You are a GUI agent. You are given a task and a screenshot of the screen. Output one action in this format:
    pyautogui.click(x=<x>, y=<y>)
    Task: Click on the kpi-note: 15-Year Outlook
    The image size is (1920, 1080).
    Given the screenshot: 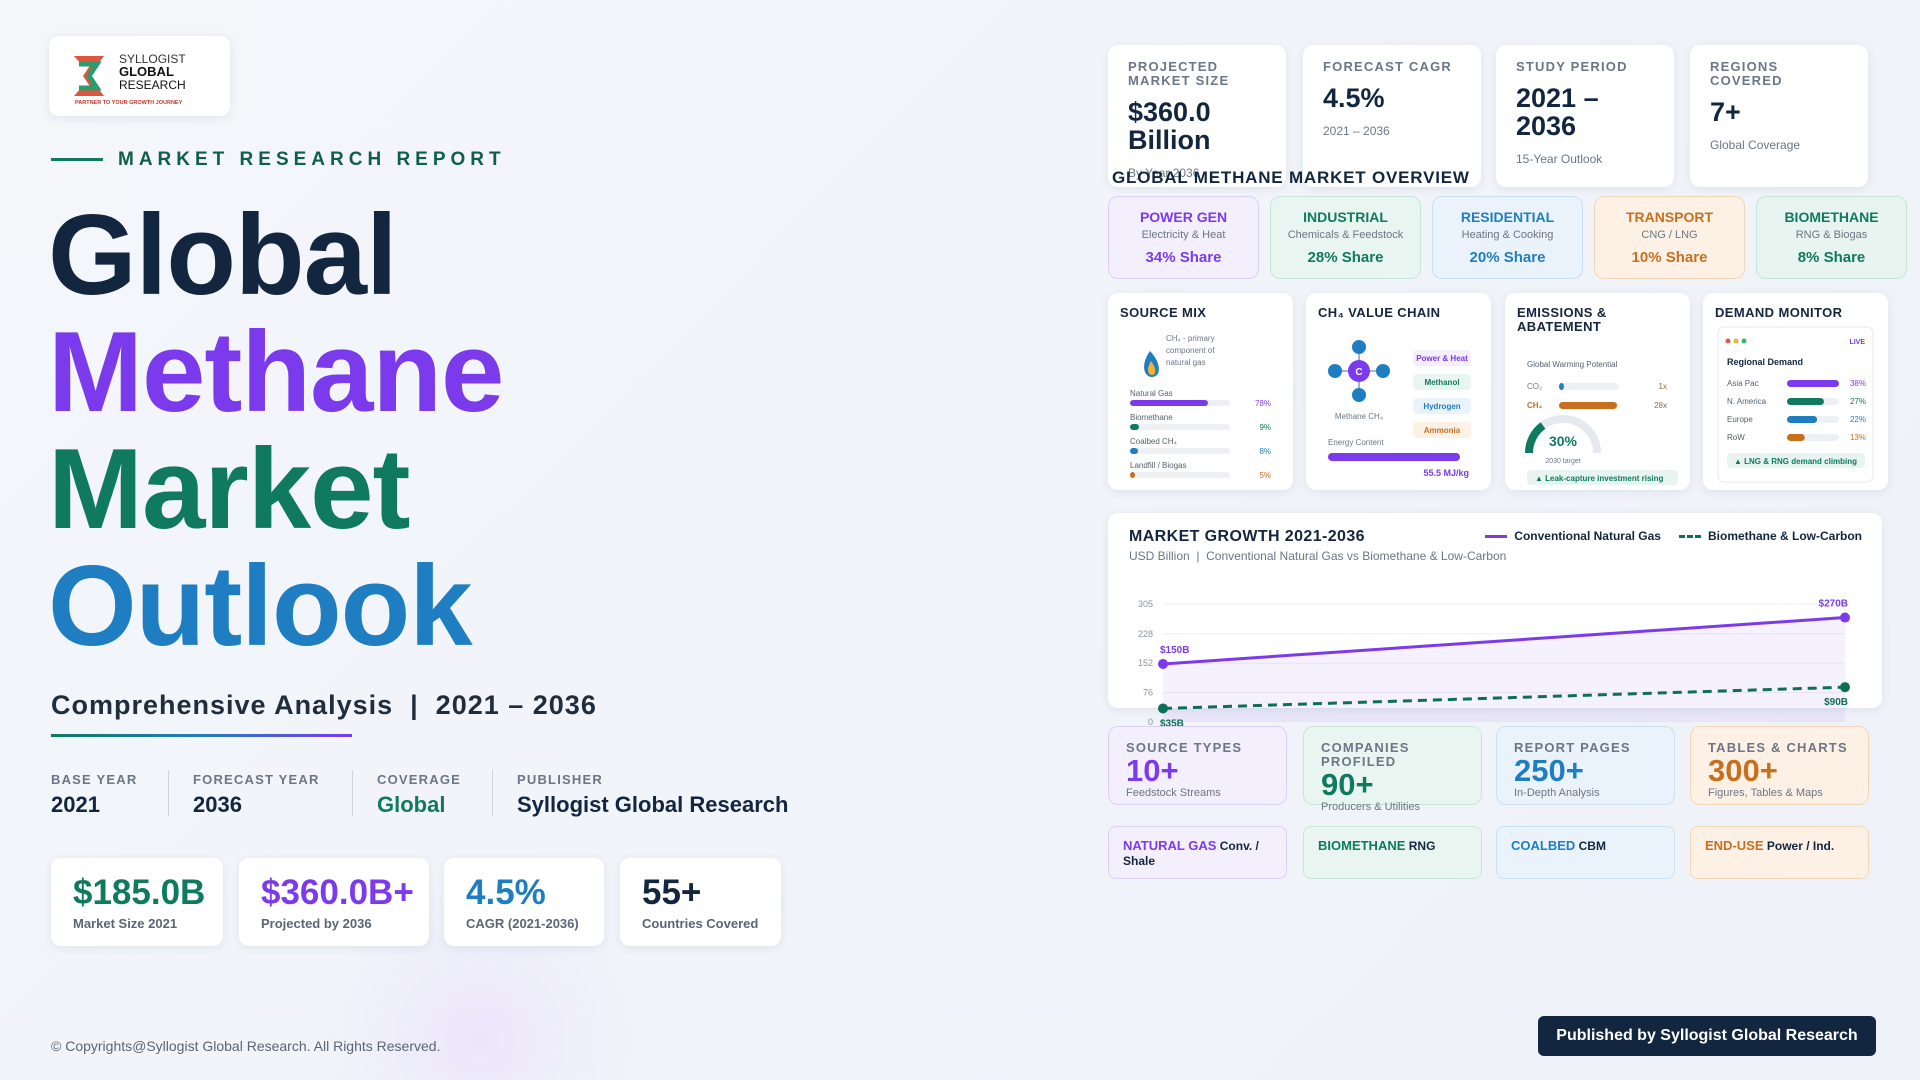 What is the action you would take?
    pyautogui.click(x=1559, y=159)
    